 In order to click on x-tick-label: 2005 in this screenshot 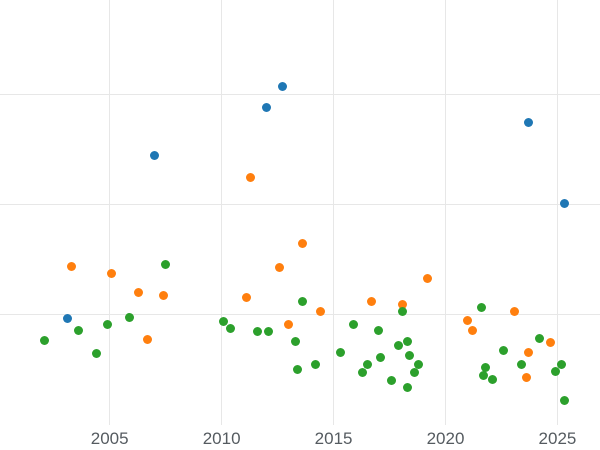, I will do `click(109, 438)`.